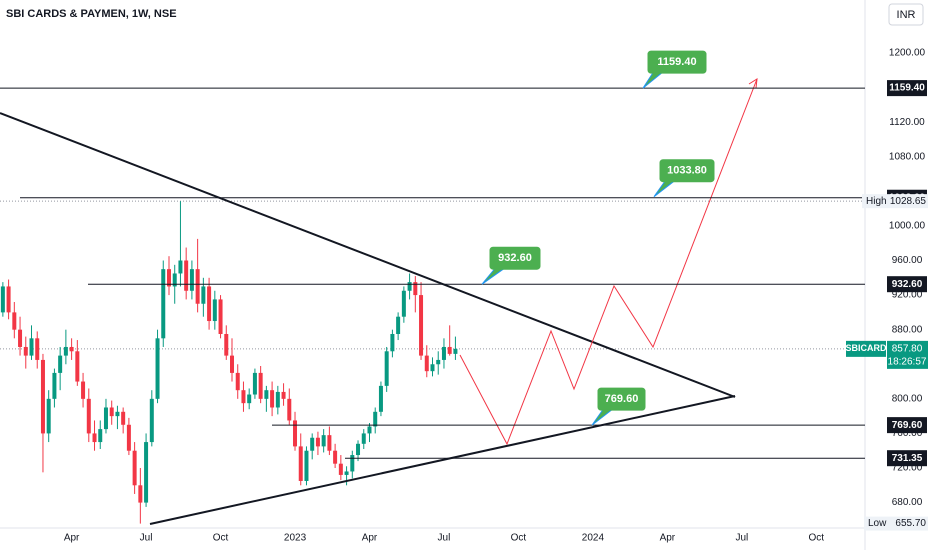  What do you see at coordinates (907, 468) in the screenshot?
I see `y-tick-label: 720.00` at bounding box center [907, 468].